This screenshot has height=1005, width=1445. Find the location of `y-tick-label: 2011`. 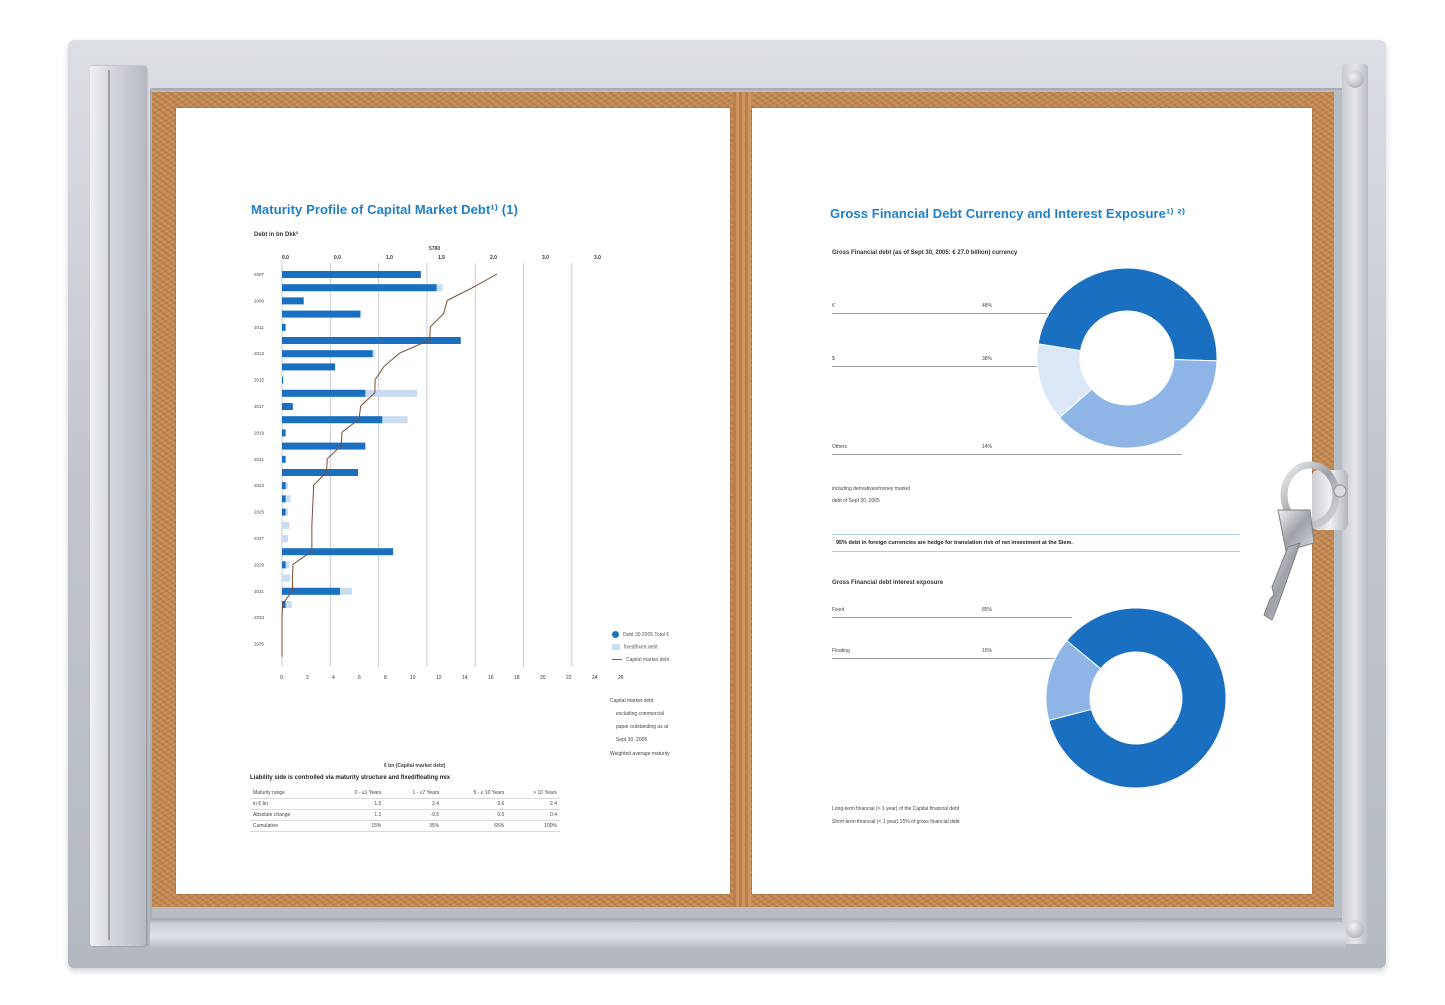

y-tick-label: 2011 is located at coordinates (259, 327).